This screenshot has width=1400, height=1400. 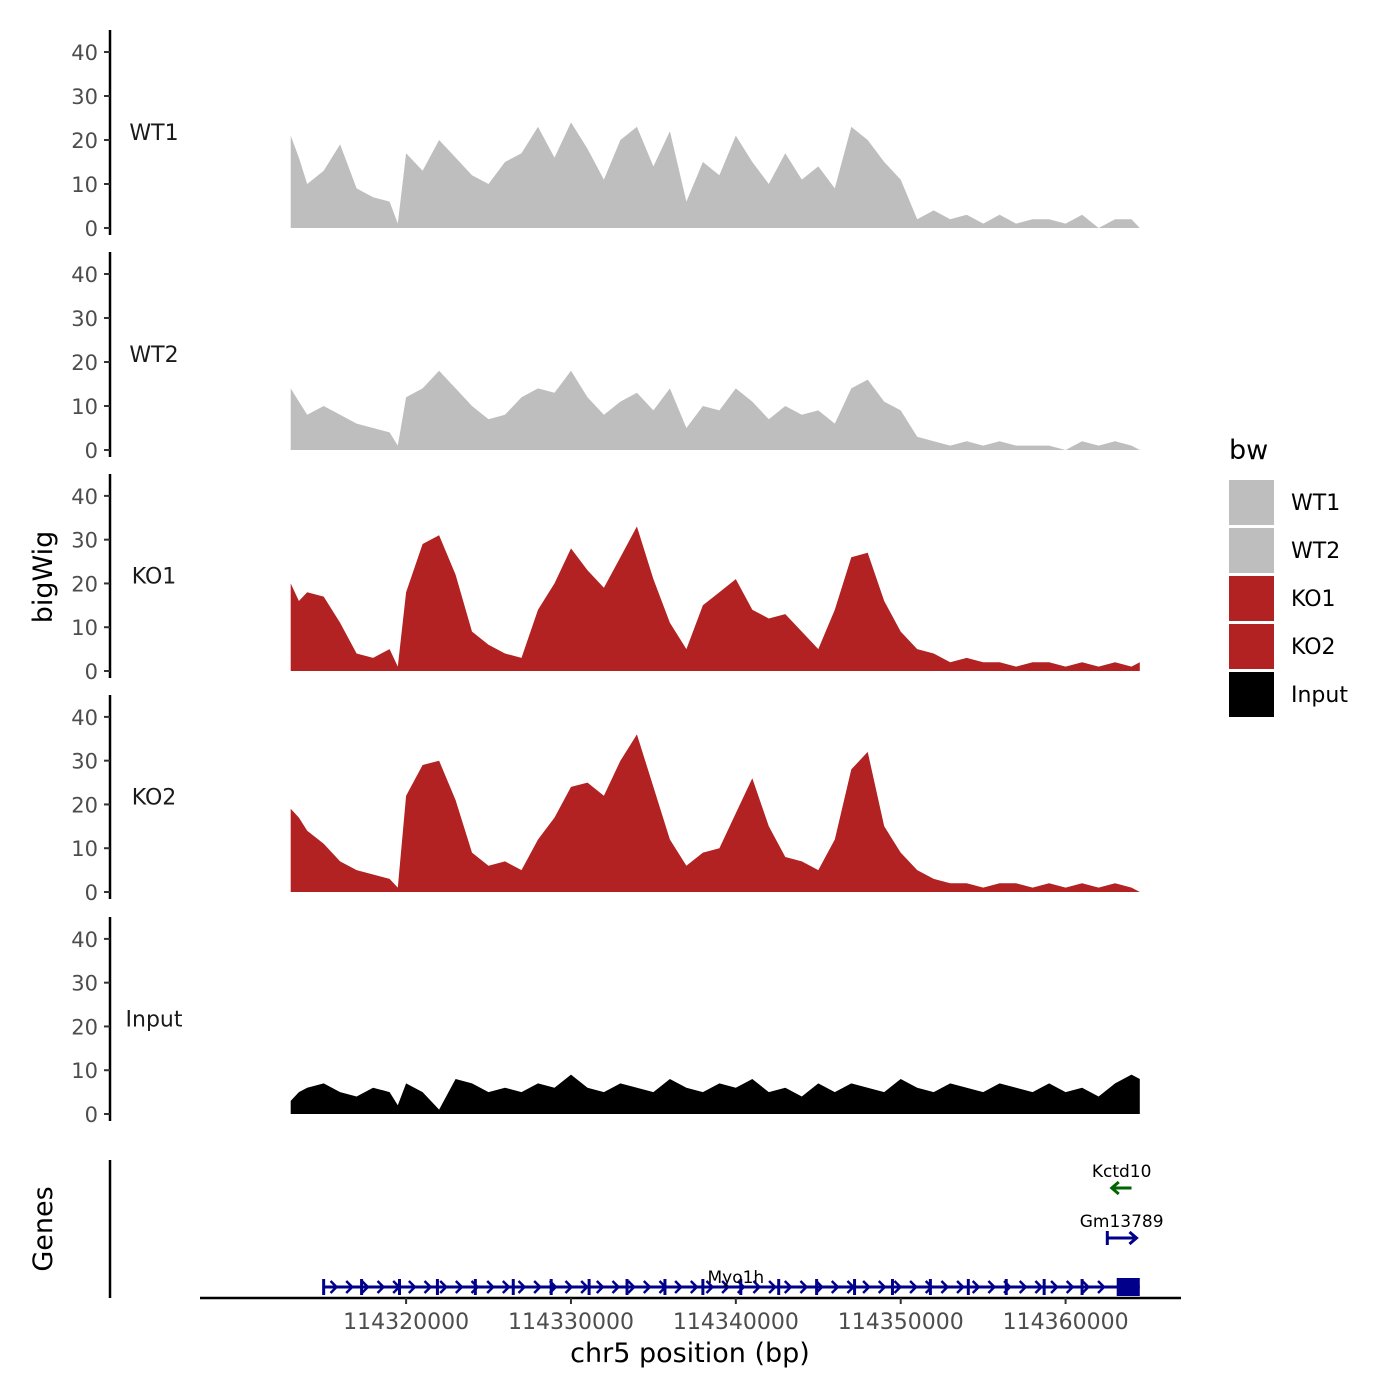 I want to click on area-ko1, so click(x=715, y=598).